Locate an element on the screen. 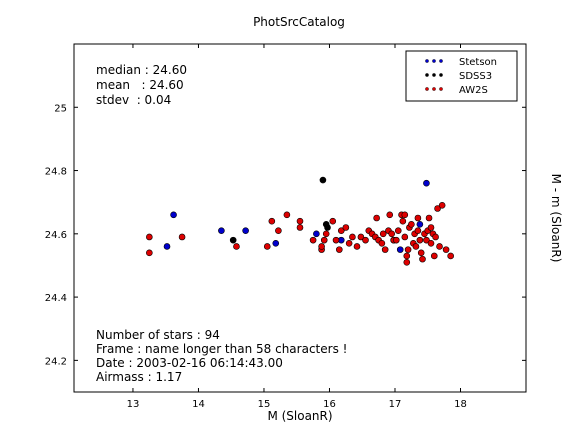 The height and width of the screenshot is (441, 585). x-tick-label: 17 is located at coordinates (395, 404).